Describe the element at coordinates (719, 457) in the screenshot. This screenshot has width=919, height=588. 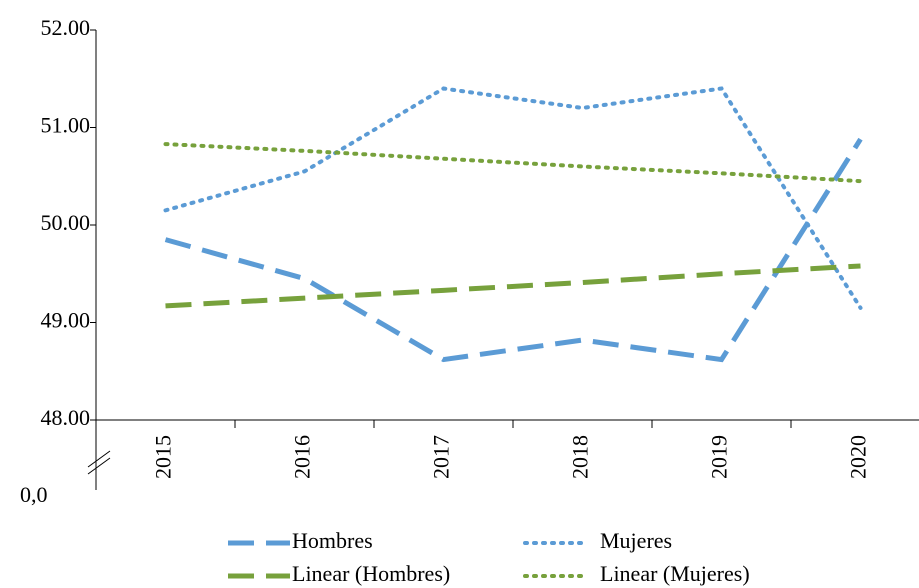
I see `x-tick-label: 2019` at that location.